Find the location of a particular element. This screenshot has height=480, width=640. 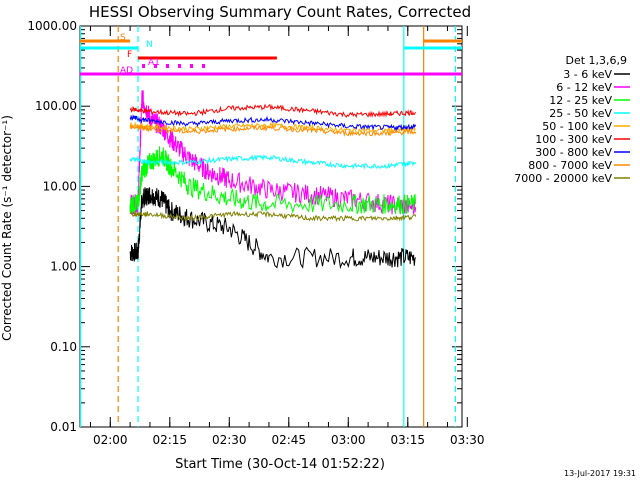

legend-label: 12 - 25 keV is located at coordinates (580, 100).